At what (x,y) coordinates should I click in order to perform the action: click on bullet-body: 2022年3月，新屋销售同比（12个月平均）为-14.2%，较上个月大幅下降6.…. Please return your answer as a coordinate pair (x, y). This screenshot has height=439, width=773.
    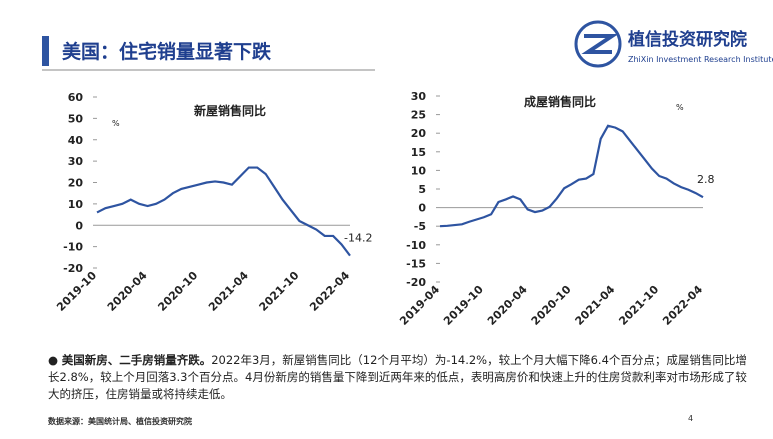
    Looking at the image, I should click on (397, 377).